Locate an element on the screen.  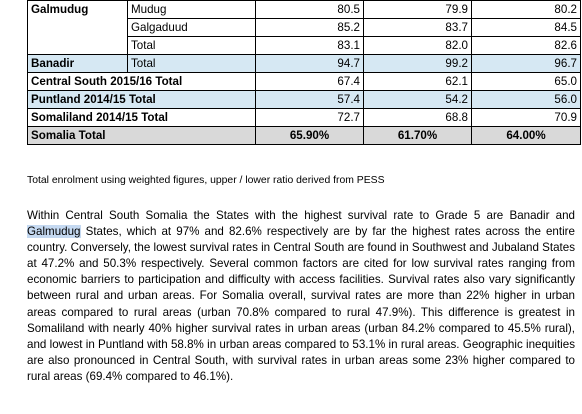
table-row: Puntland 2014/15 Total 57.4 54.2 56.0 is located at coordinates (304, 99).